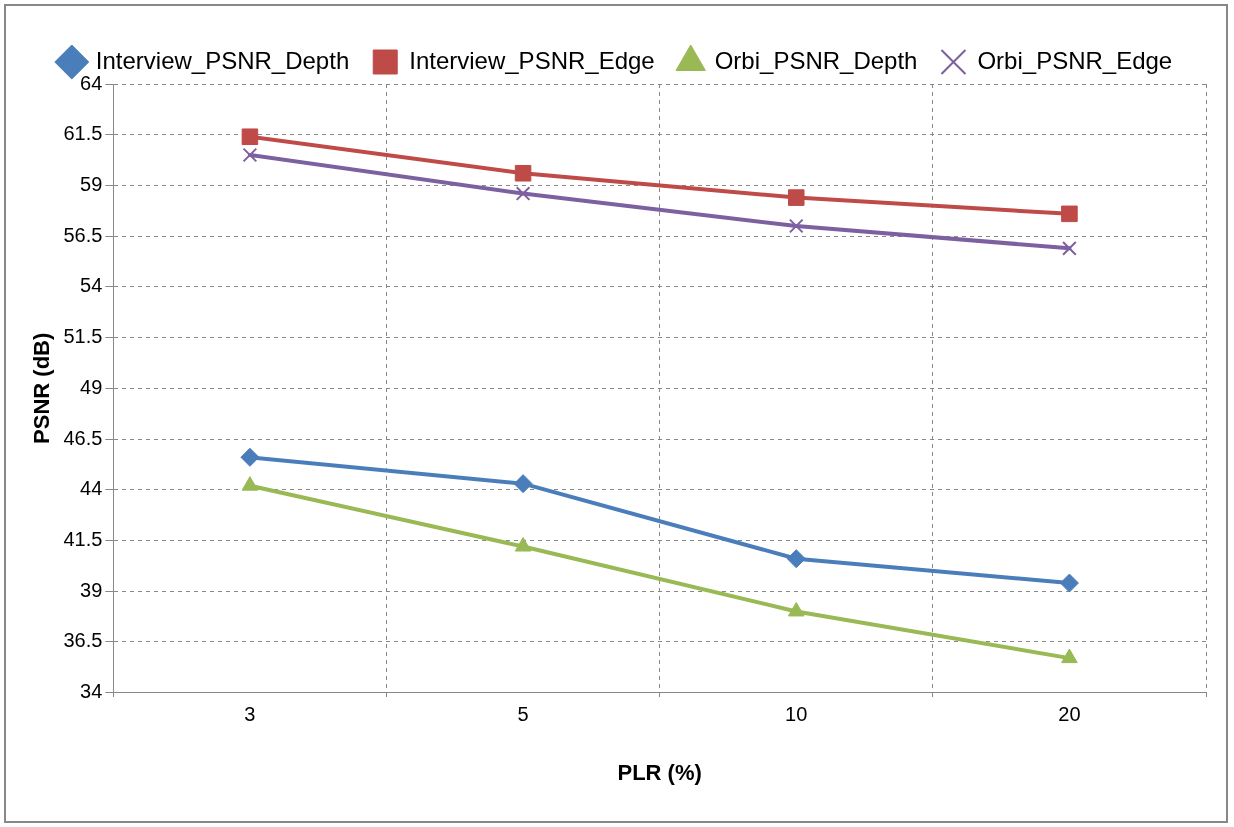 Image resolution: width=1234 pixels, height=827 pixels. I want to click on x-tick-label: 10, so click(796, 714).